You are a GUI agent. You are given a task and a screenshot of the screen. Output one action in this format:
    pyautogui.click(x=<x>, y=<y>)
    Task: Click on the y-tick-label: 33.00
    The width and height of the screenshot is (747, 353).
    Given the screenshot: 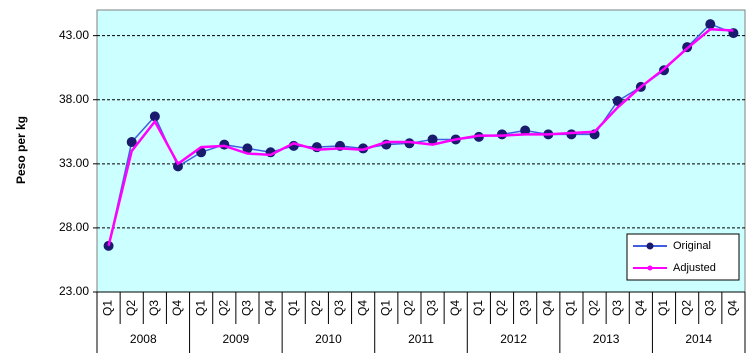 What is the action you would take?
    pyautogui.click(x=74, y=163)
    